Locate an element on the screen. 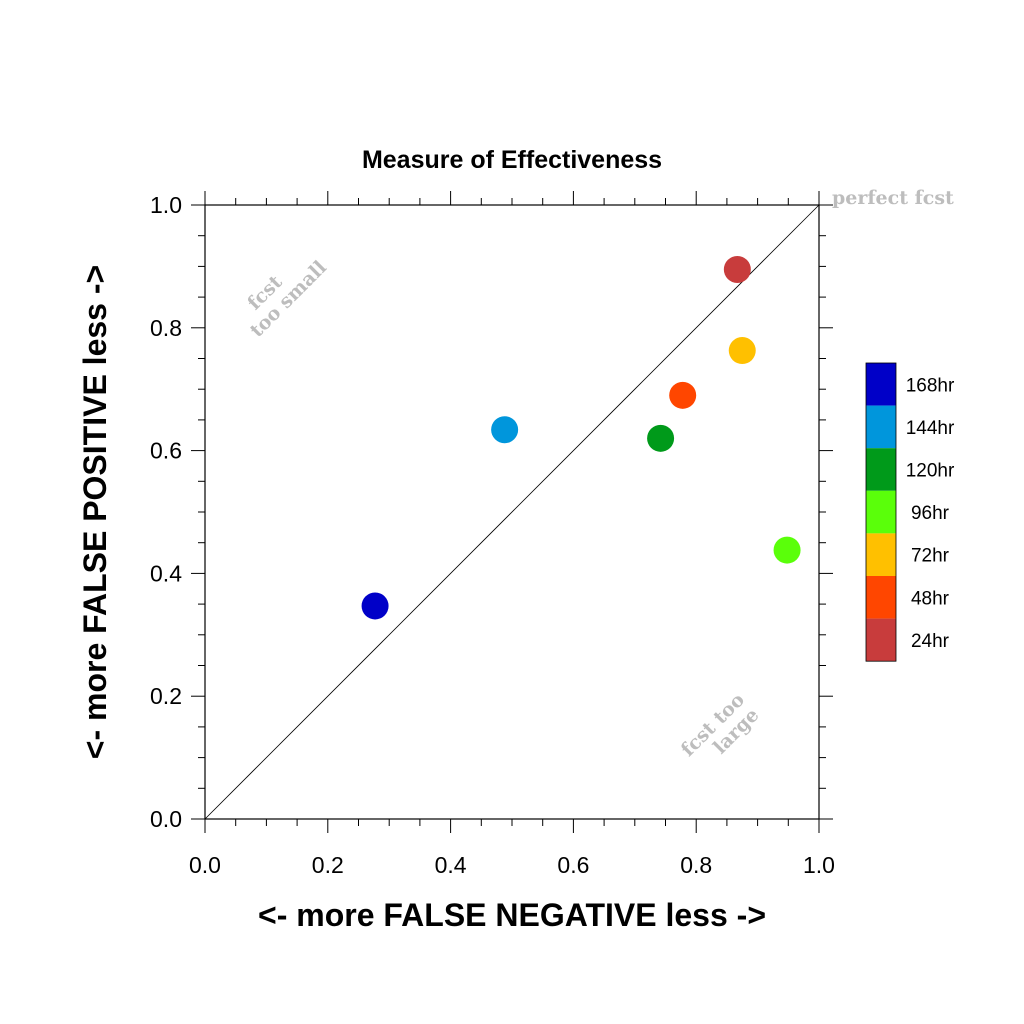  legend-swatch-144hr is located at coordinates (881, 427).